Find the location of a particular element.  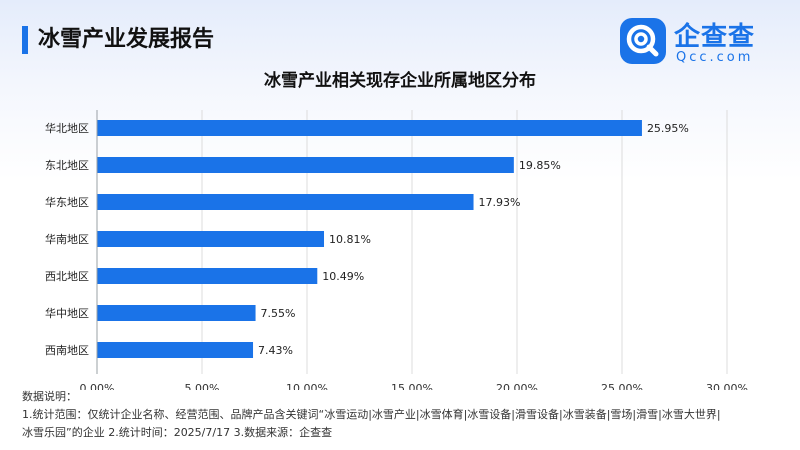

qcc-magnifier-icon is located at coordinates (643, 41).